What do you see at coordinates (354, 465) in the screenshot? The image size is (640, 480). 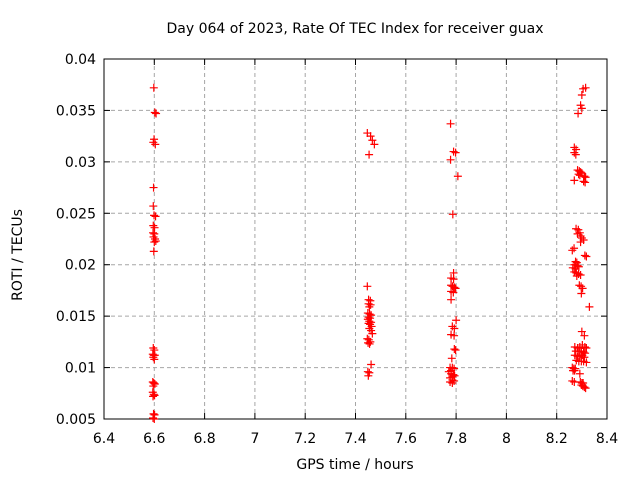 I see `x-axis-label: GPS time / hours` at bounding box center [354, 465].